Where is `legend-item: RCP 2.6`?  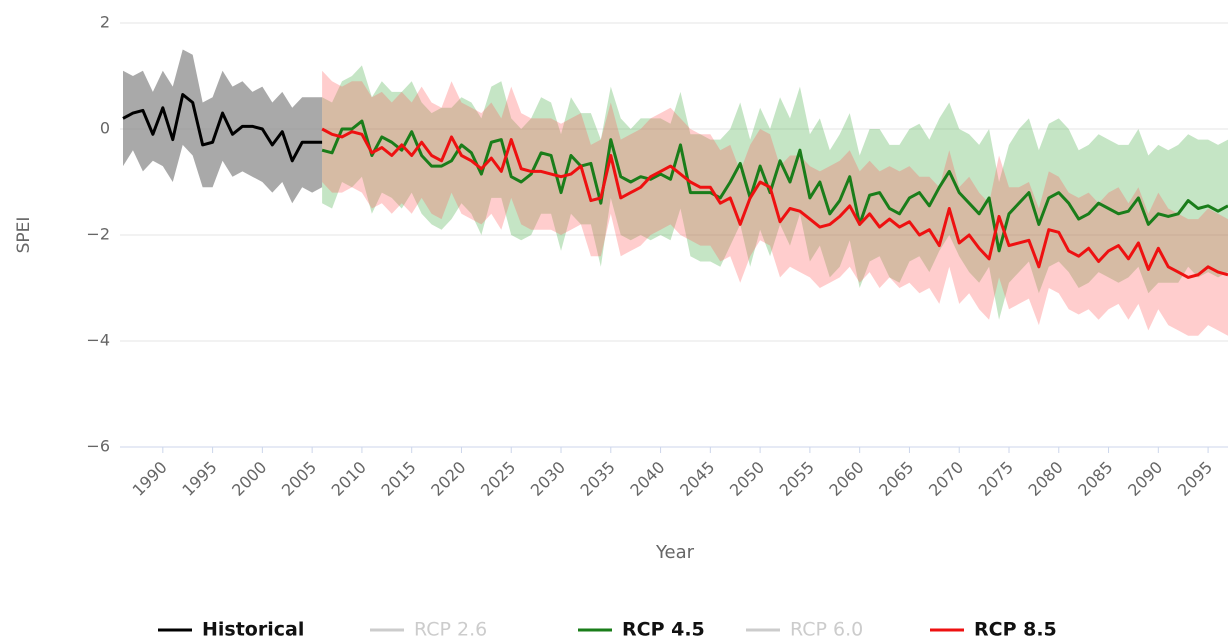
legend-item: RCP 2.6 is located at coordinates (428, 629).